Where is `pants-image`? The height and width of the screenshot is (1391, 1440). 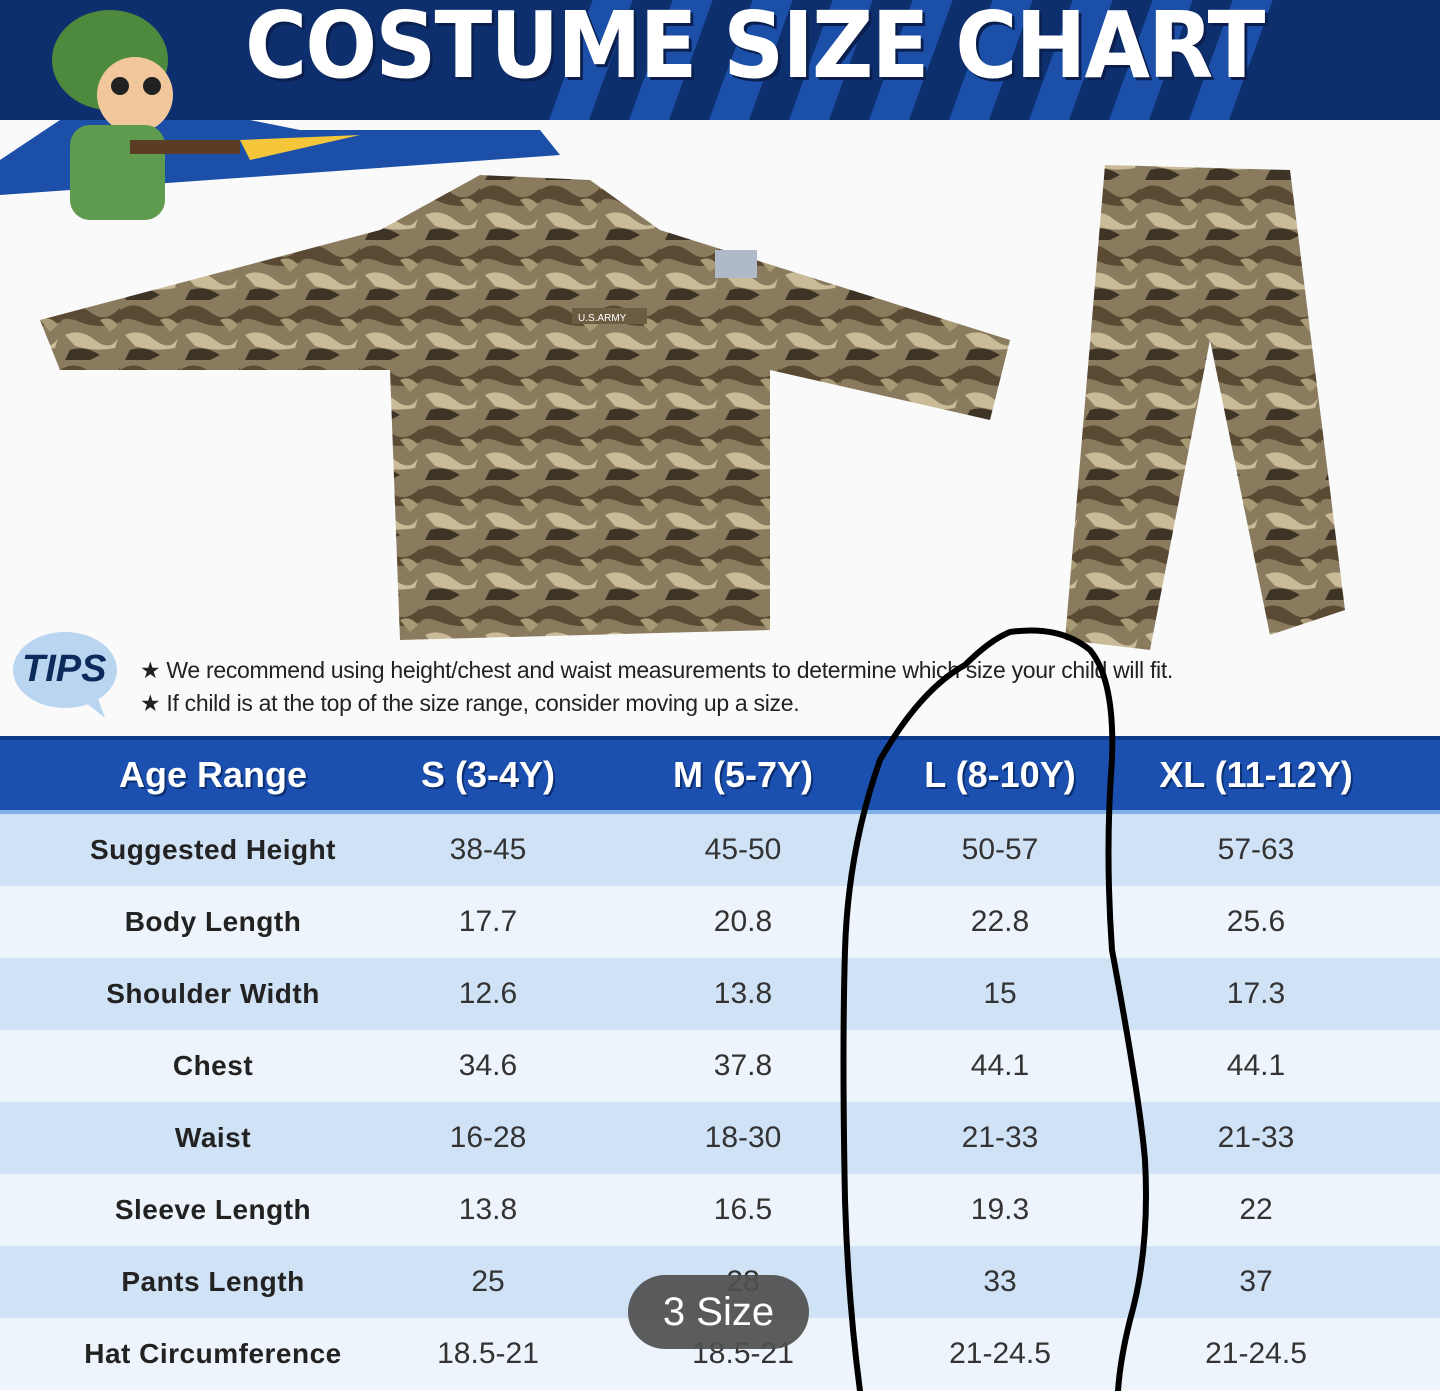
pants-image is located at coordinates (1205, 407).